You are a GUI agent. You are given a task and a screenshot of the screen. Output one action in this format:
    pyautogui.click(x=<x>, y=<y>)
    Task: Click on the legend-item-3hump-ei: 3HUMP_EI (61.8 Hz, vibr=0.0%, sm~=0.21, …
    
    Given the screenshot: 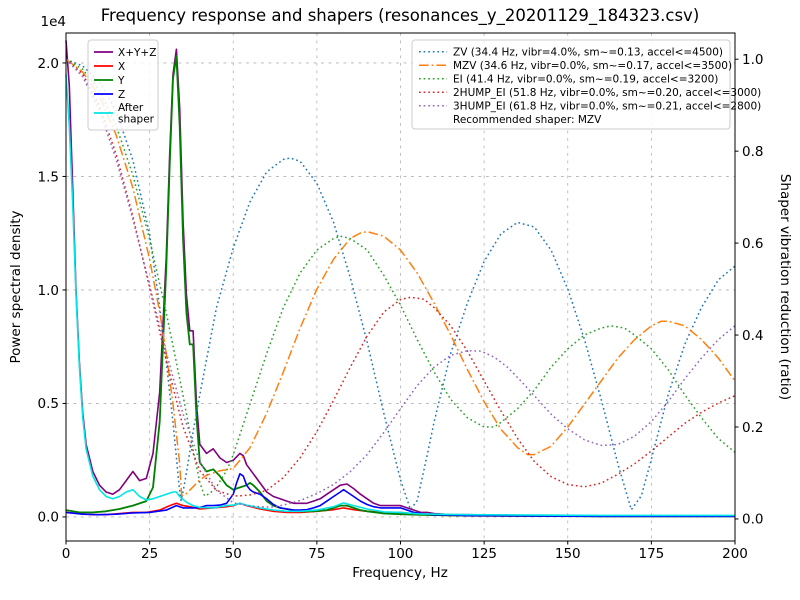 What is the action you would take?
    pyautogui.click(x=590, y=107)
    